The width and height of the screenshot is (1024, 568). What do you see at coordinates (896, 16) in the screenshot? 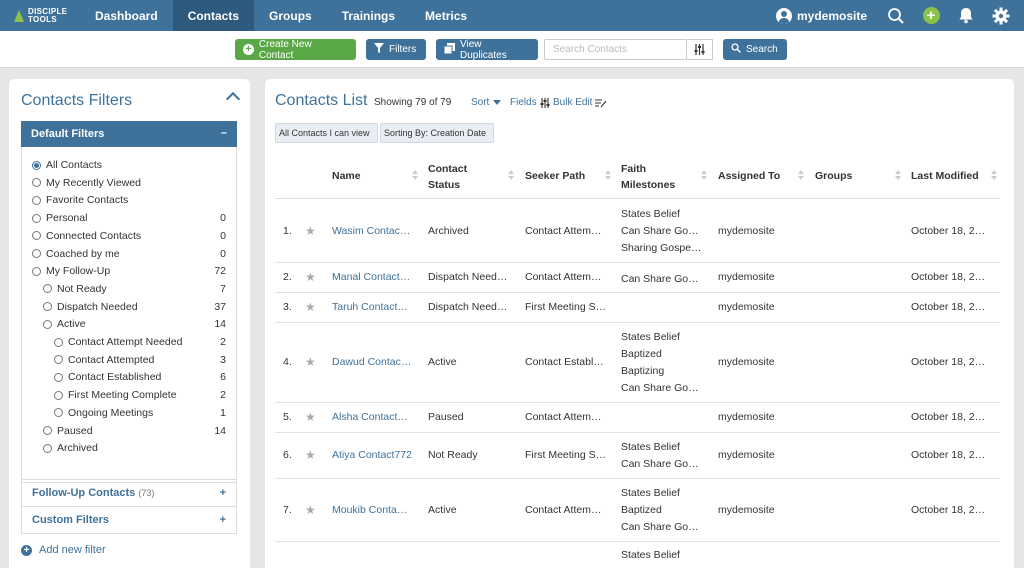
I see `search-icon` at bounding box center [896, 16].